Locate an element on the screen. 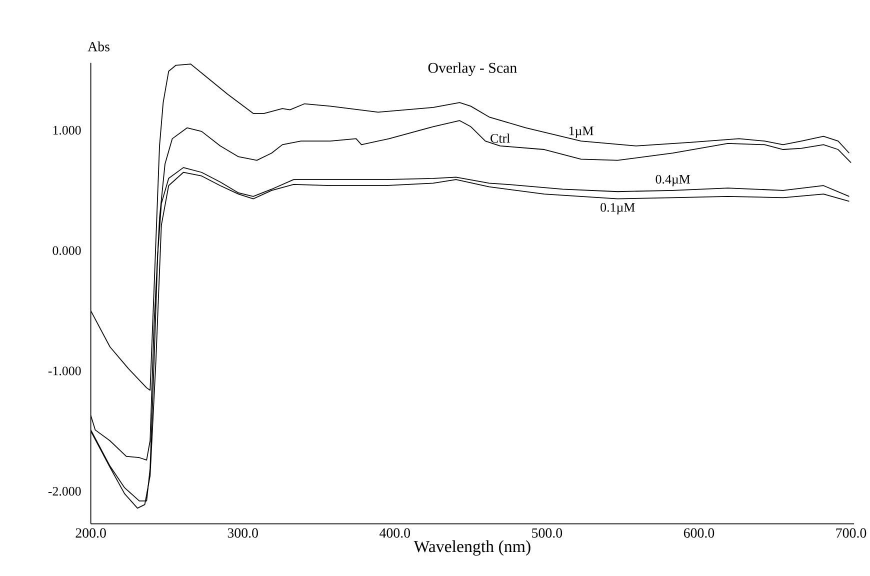  y-tick-label: -2.000 is located at coordinates (64, 491).